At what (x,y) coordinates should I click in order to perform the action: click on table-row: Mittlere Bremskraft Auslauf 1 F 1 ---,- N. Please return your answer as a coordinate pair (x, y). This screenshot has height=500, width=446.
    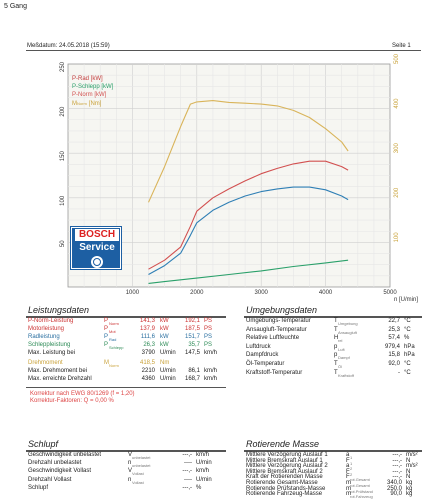
    Looking at the image, I should click on (328, 461).